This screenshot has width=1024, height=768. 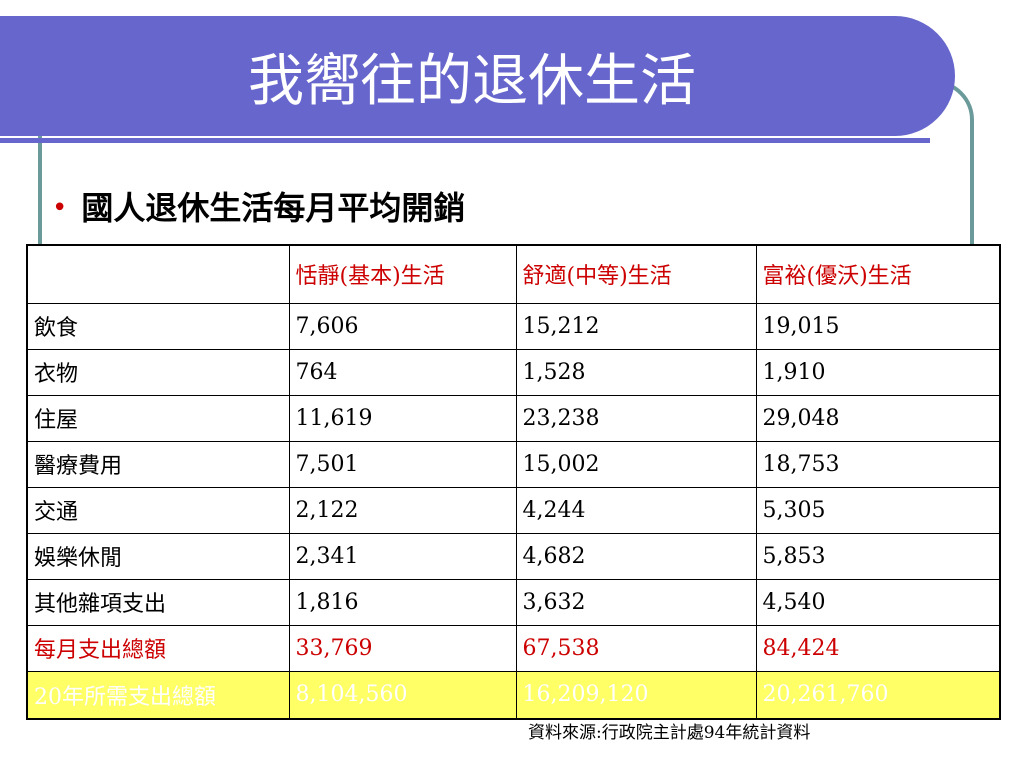 What do you see at coordinates (158, 556) in the screenshot?
I see `row-label: 娛樂休閒` at bounding box center [158, 556].